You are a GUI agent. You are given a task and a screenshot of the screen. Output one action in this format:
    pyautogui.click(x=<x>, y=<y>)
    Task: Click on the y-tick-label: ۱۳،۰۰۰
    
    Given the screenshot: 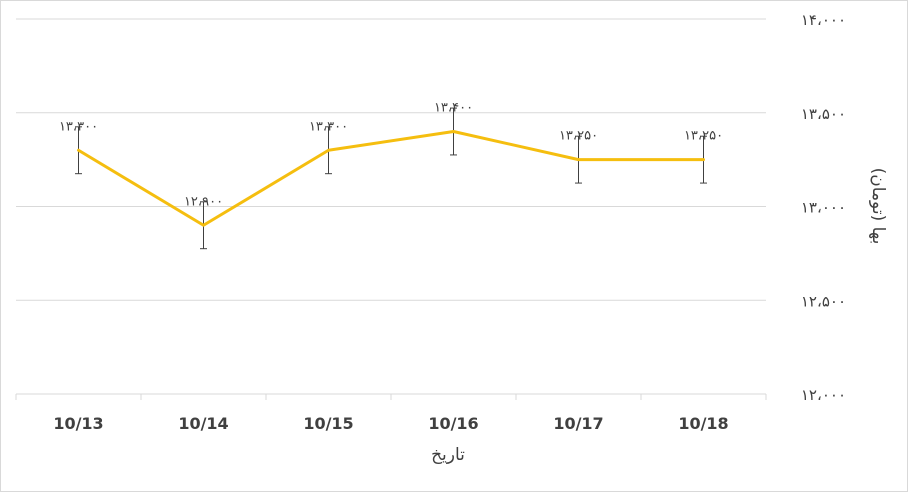 What is the action you would take?
    pyautogui.click(x=823, y=208)
    